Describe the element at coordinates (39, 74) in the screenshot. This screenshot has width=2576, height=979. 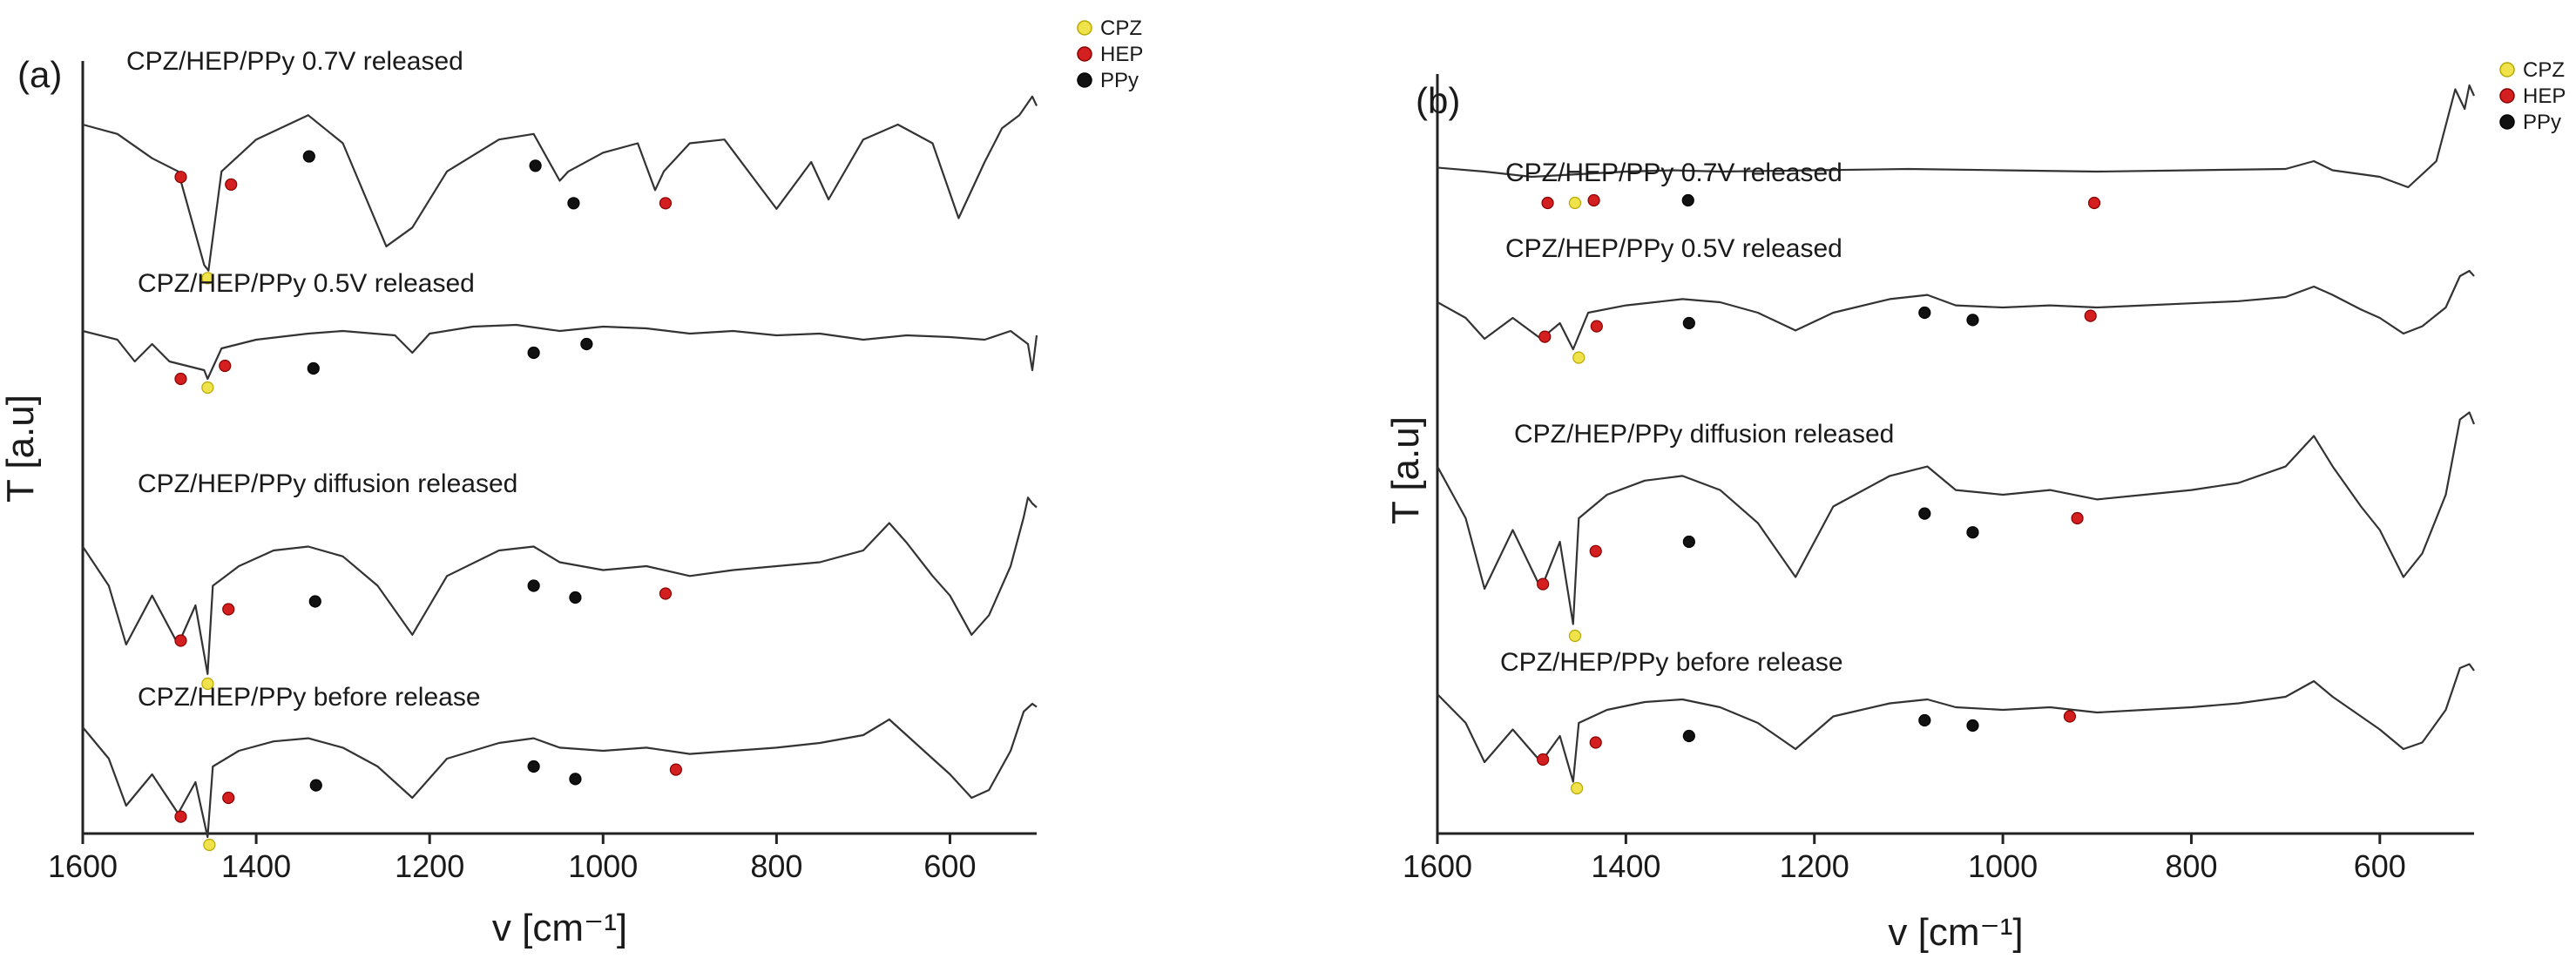
I see `panel-label: (a)` at that location.